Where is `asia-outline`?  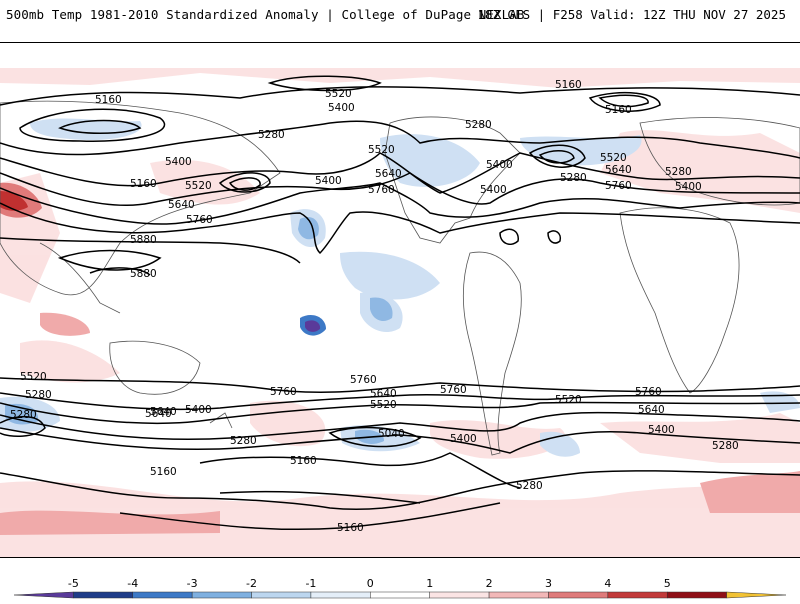 asia-outline is located at coordinates (140, 198).